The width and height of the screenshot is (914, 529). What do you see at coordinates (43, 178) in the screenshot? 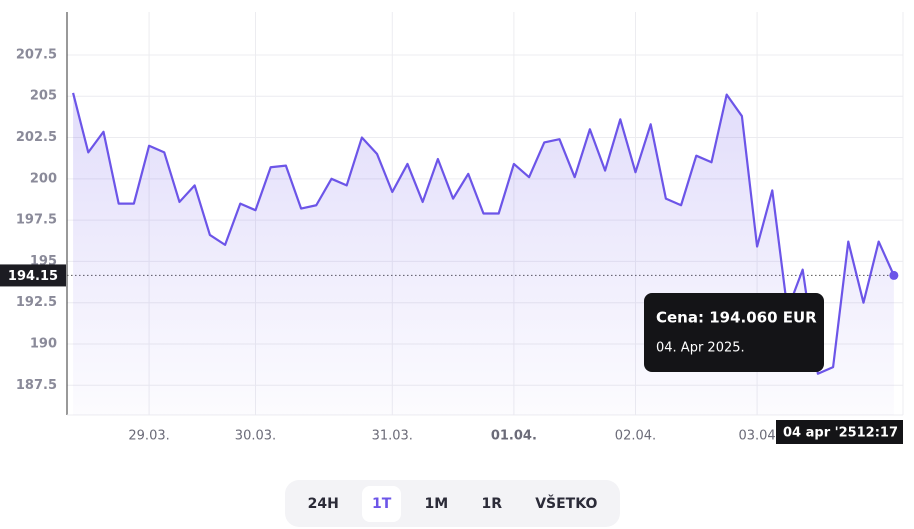
I see `y-tick-label: 200` at bounding box center [43, 178].